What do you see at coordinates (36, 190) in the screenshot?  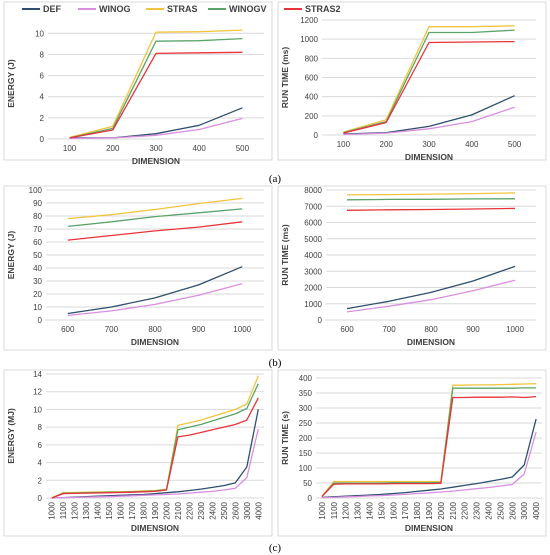 I see `y-tick-label: 100` at bounding box center [36, 190].